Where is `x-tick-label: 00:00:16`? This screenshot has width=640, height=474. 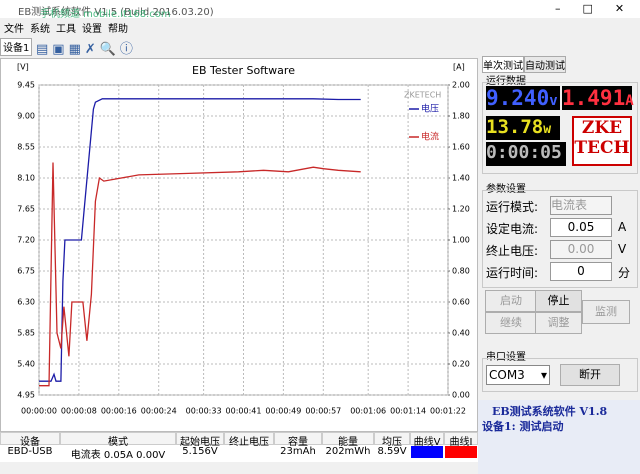
x-tick-label: 00:00:16 is located at coordinates (119, 411).